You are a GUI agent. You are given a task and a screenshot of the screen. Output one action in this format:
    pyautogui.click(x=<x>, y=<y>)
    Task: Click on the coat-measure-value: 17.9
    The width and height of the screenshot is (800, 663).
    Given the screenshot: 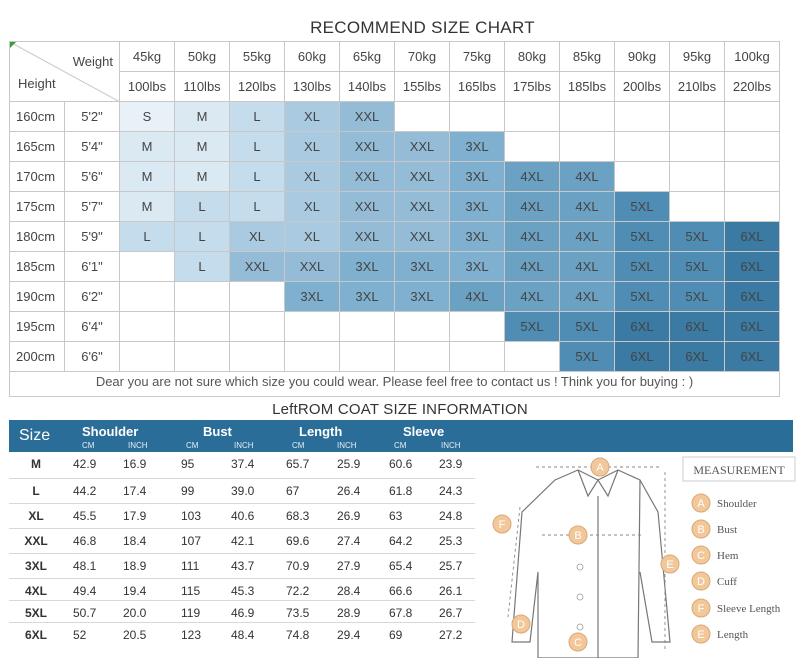 What is the action you would take?
    pyautogui.click(x=135, y=516)
    